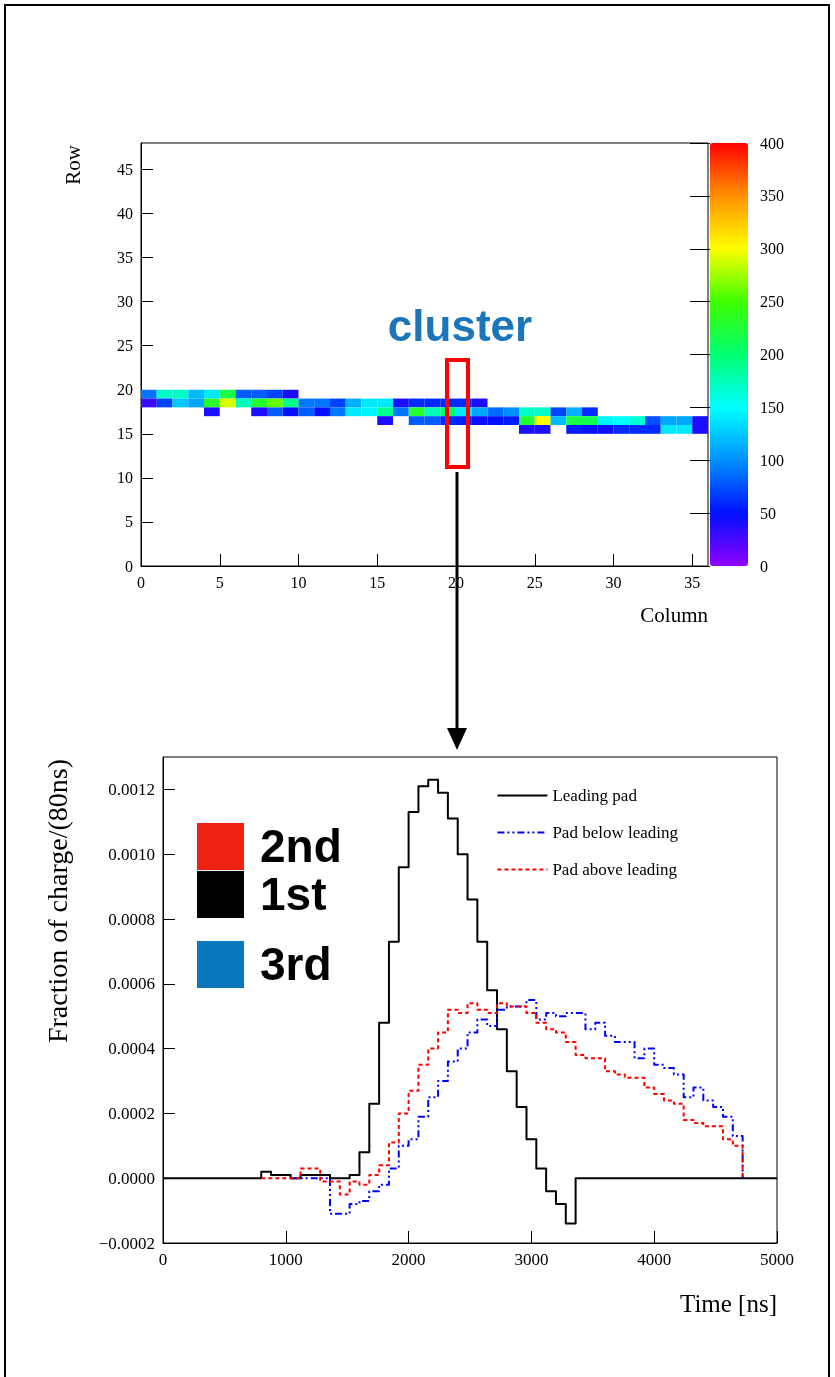  I want to click on legend-label: Leading pad, so click(595, 795).